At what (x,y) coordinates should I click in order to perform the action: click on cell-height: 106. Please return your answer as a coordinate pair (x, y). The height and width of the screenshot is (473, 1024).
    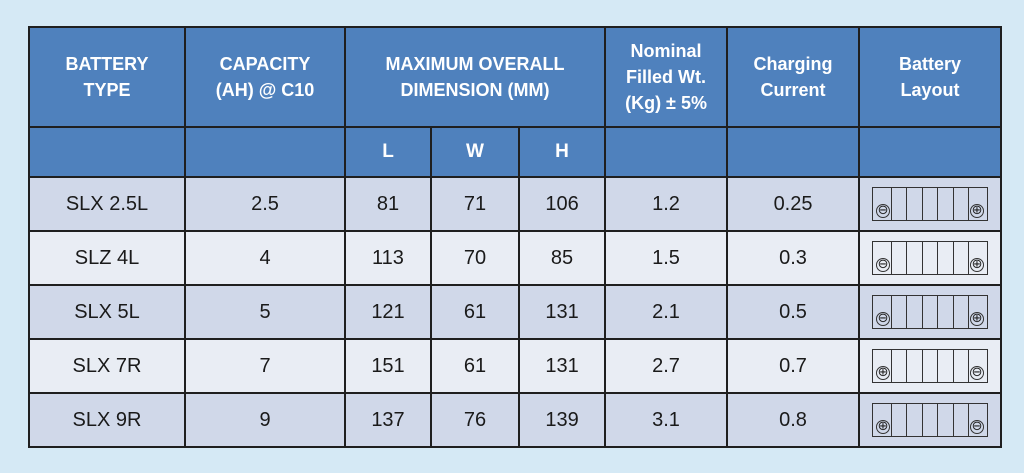
    Looking at the image, I should click on (562, 204).